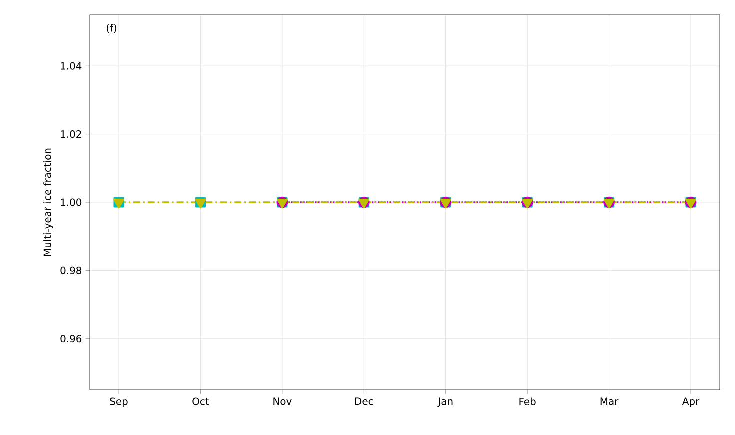  I want to click on y-tick-label: 1.00, so click(71, 202).